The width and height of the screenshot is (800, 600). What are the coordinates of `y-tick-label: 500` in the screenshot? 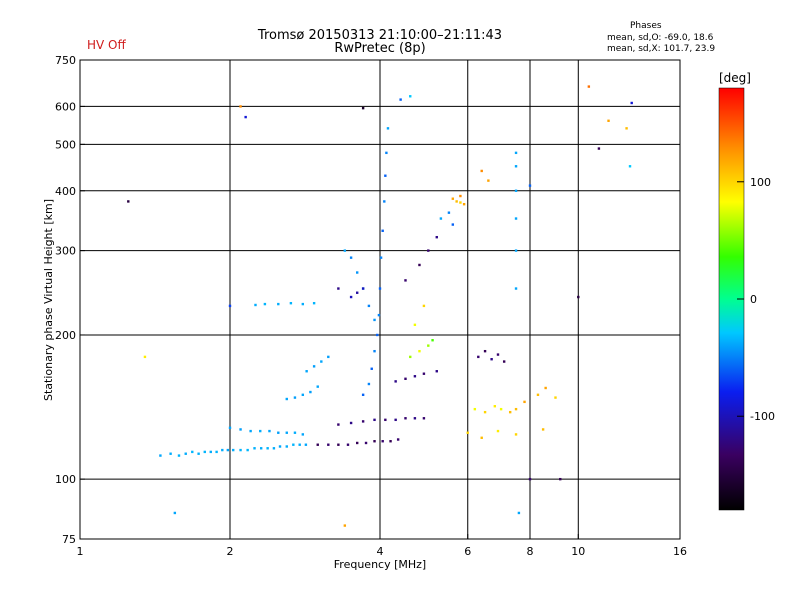 It's located at (65, 144).